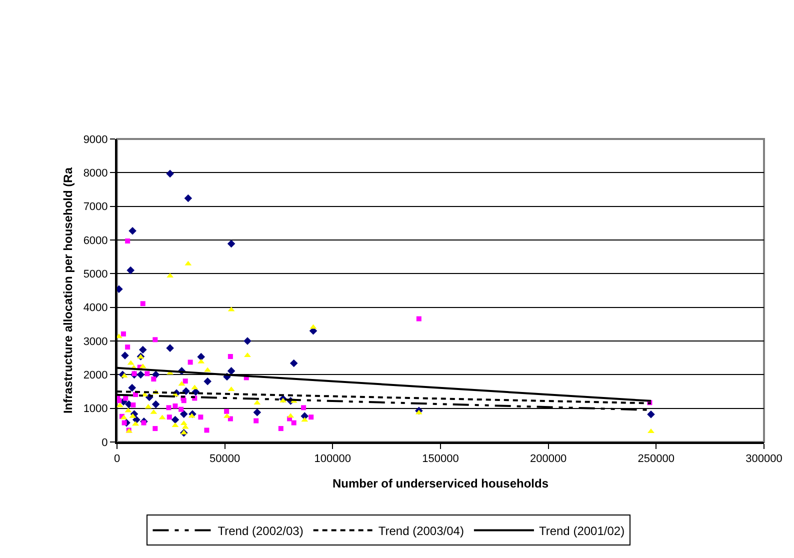 This screenshot has height=558, width=794. What do you see at coordinates (581, 531) in the screenshot?
I see `text: Trend (2001/02)` at bounding box center [581, 531].